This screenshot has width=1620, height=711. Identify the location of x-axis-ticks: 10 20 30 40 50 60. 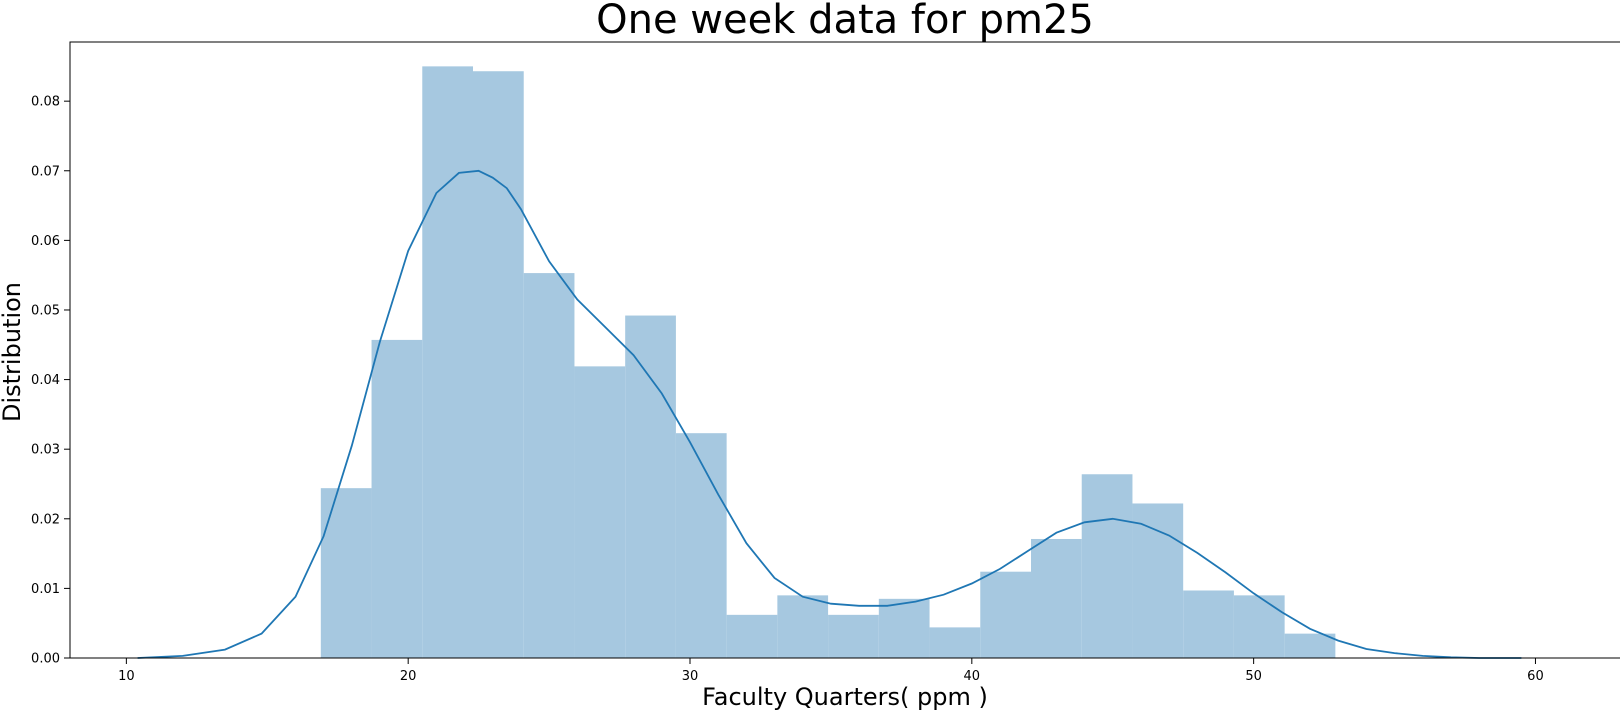
(831, 671).